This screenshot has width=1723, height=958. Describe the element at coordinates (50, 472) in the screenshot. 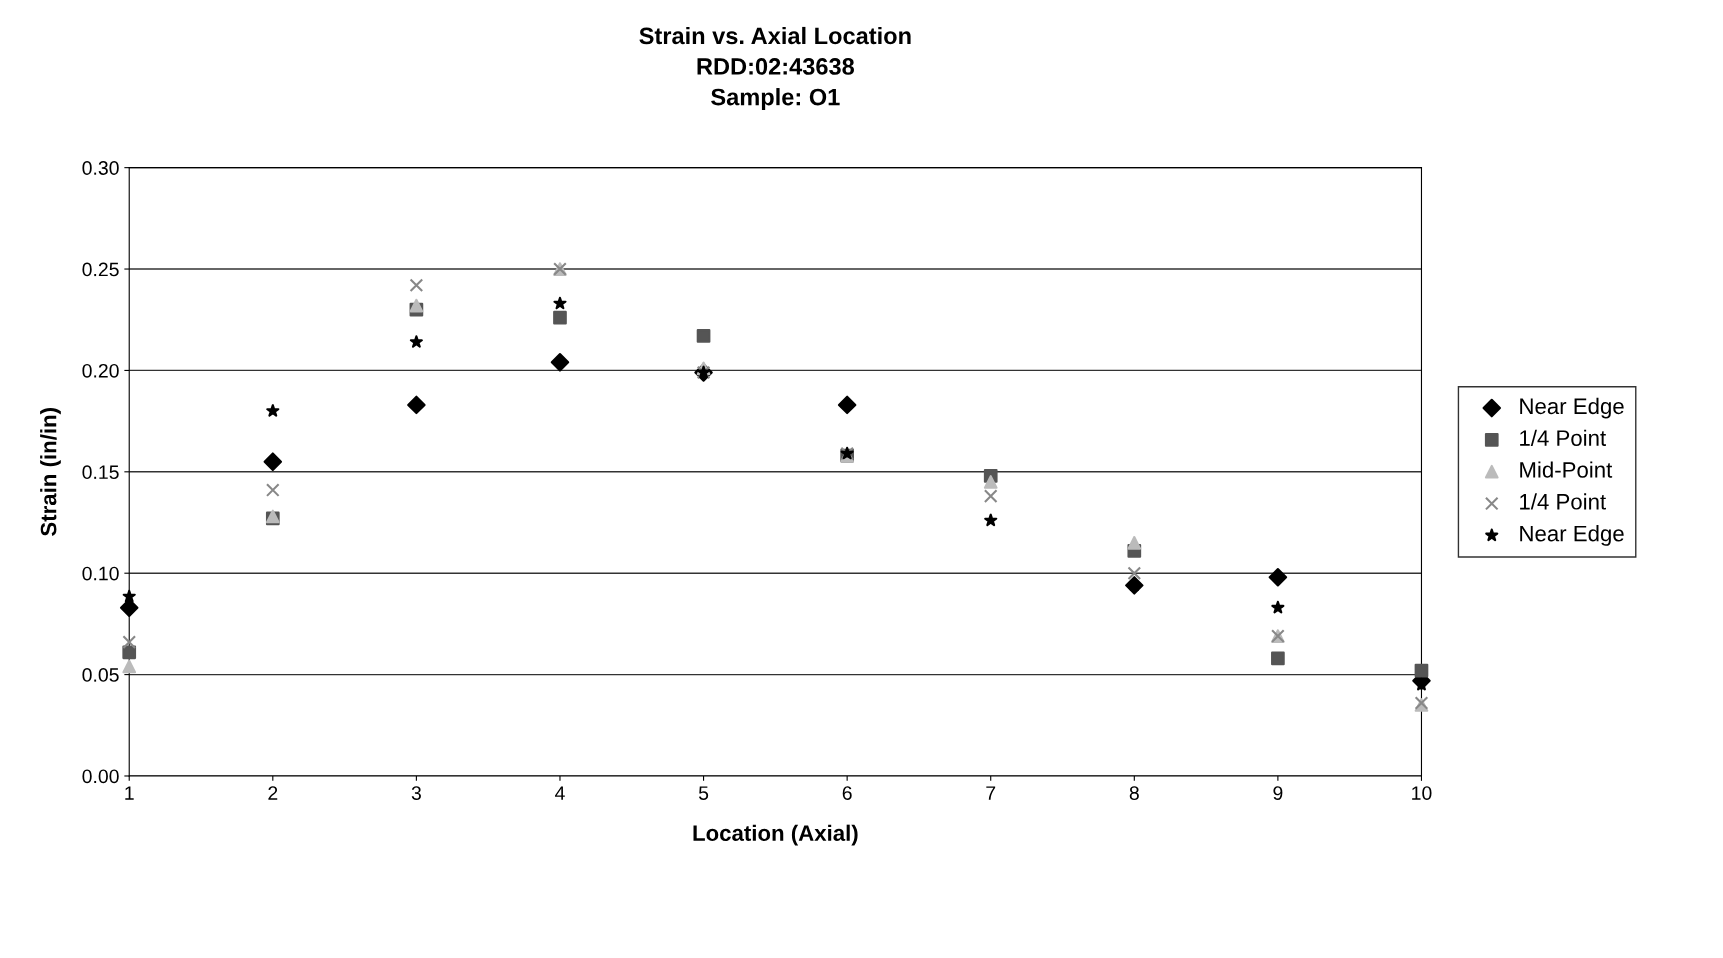

I see `y-axis-title: Strain (in/in)` at that location.